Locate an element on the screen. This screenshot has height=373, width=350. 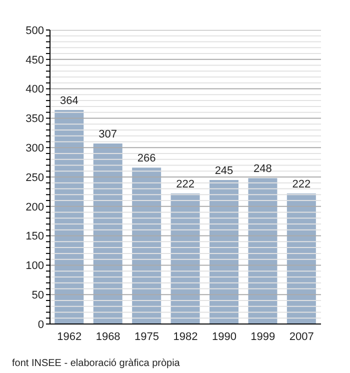
x-tick-label: 1990 is located at coordinates (224, 336).